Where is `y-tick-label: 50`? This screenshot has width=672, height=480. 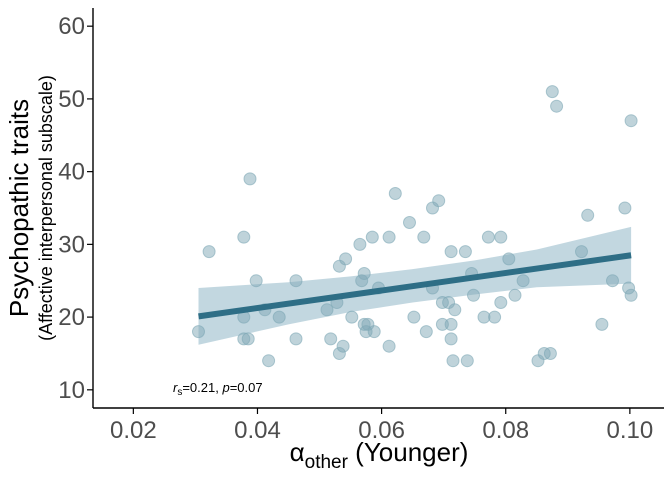
y-tick-label: 50 is located at coordinates (71, 99).